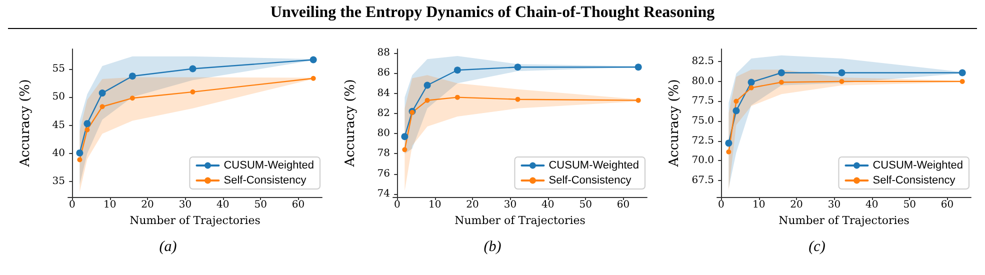 Image resolution: width=985 pixels, height=275 pixels. Describe the element at coordinates (703, 121) in the screenshot. I see `y-tick-label: 75.0` at that location.